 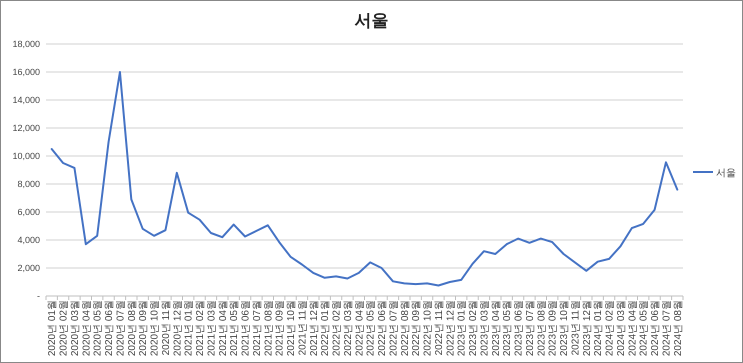 What do you see at coordinates (178, 328) in the screenshot?
I see `x-tick-label: 2020년 12월` at bounding box center [178, 328].